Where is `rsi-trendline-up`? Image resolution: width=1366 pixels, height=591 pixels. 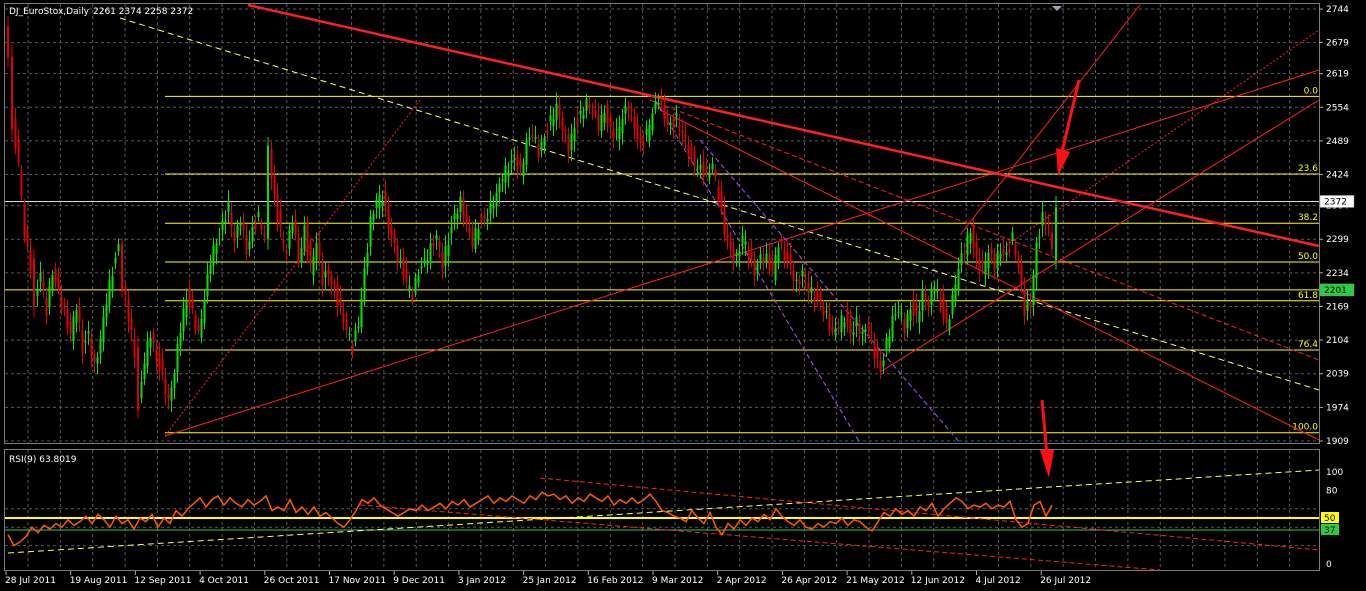 rsi-trendline-up is located at coordinates (663, 511).